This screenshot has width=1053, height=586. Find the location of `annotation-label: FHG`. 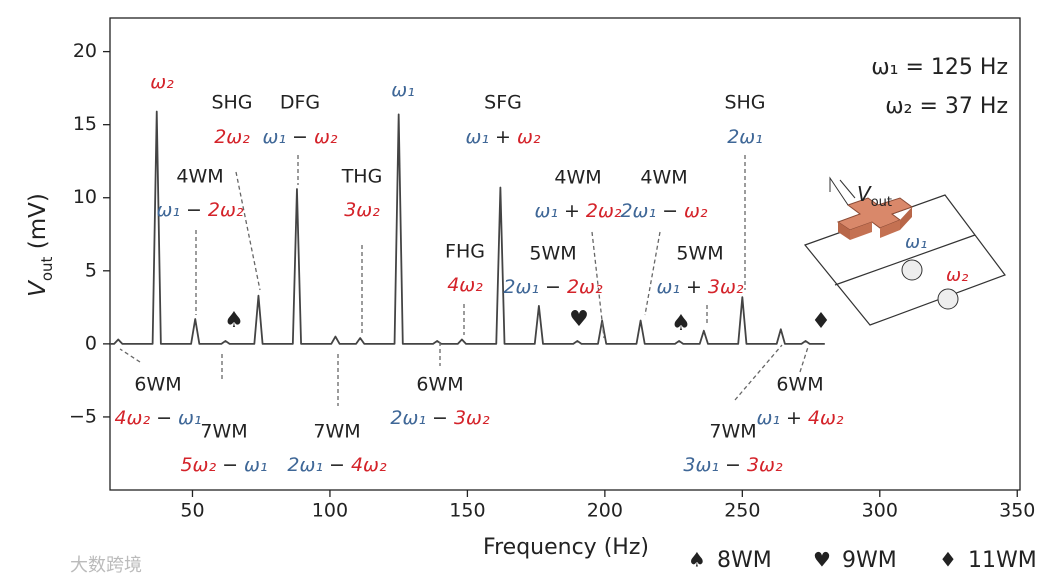

annotation-label: FHG is located at coordinates (465, 252).